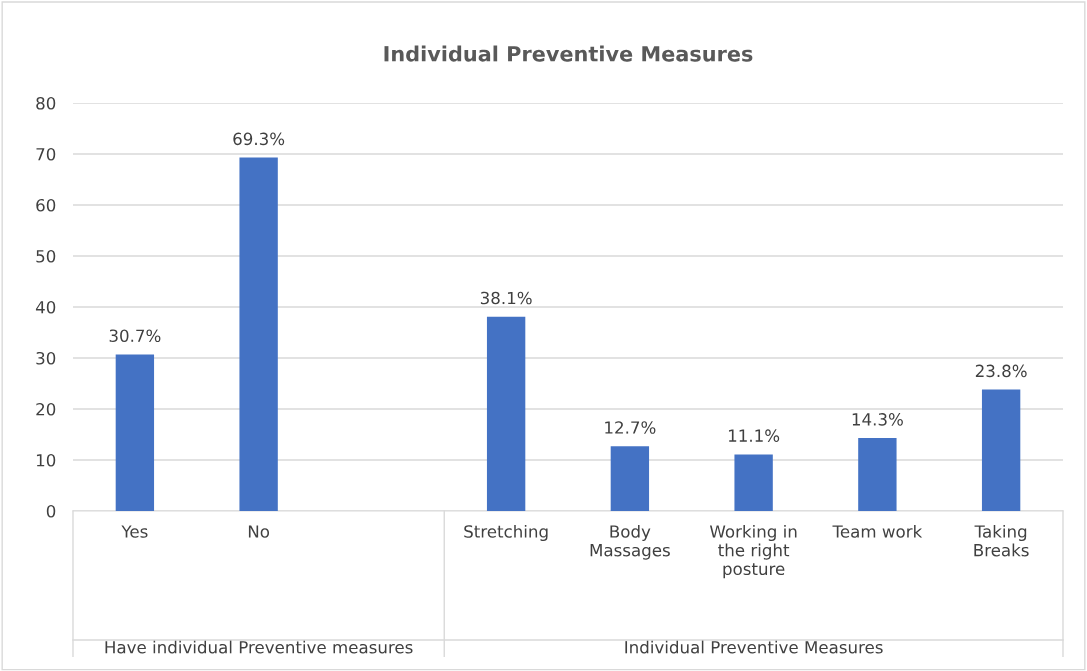 Image resolution: width=1087 pixels, height=671 pixels. I want to click on data-label: 30.7%, so click(135, 336).